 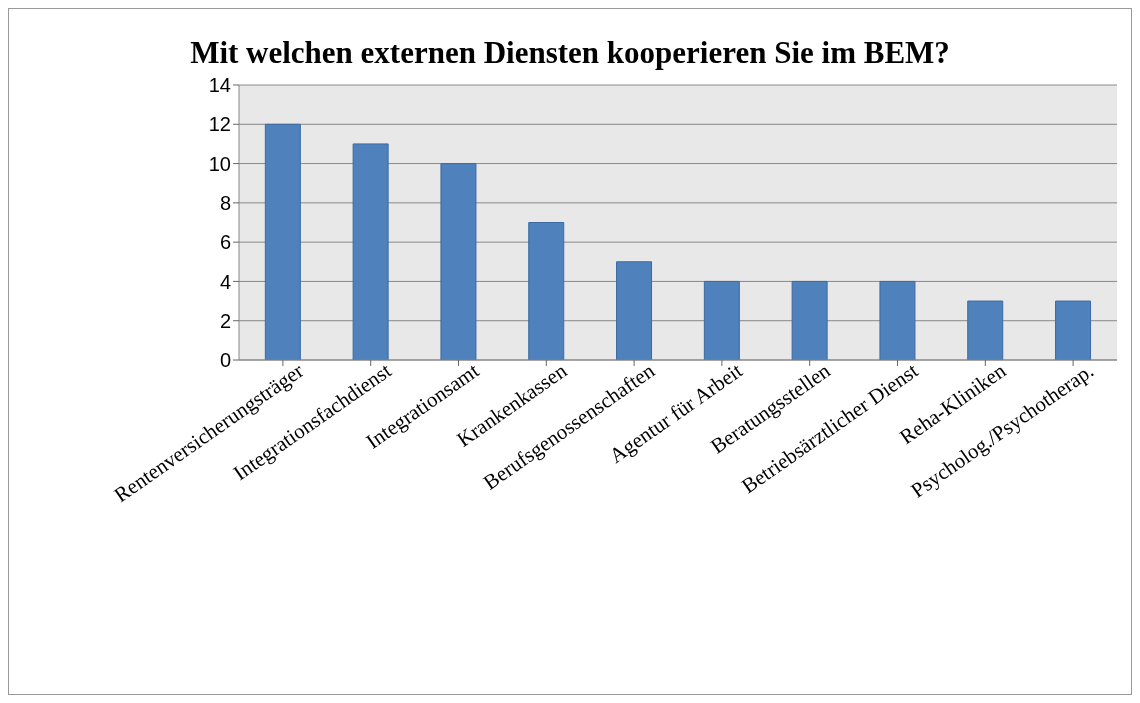 What do you see at coordinates (225, 360) in the screenshot?
I see `y-tick-label: 0` at bounding box center [225, 360].